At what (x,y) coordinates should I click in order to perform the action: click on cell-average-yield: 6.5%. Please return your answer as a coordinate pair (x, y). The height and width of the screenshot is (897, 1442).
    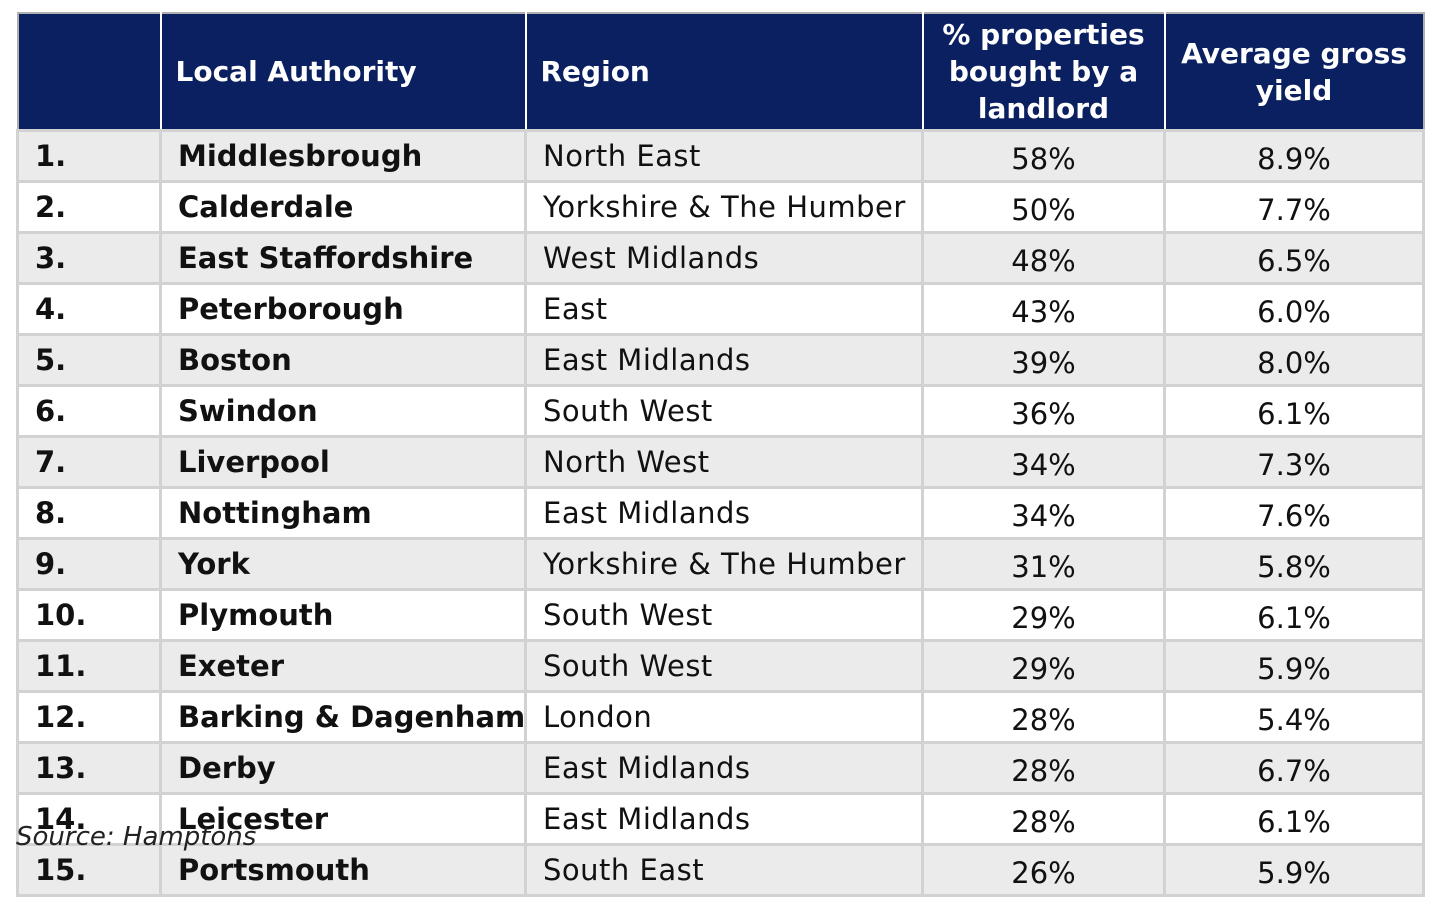
    Looking at the image, I should click on (1294, 258).